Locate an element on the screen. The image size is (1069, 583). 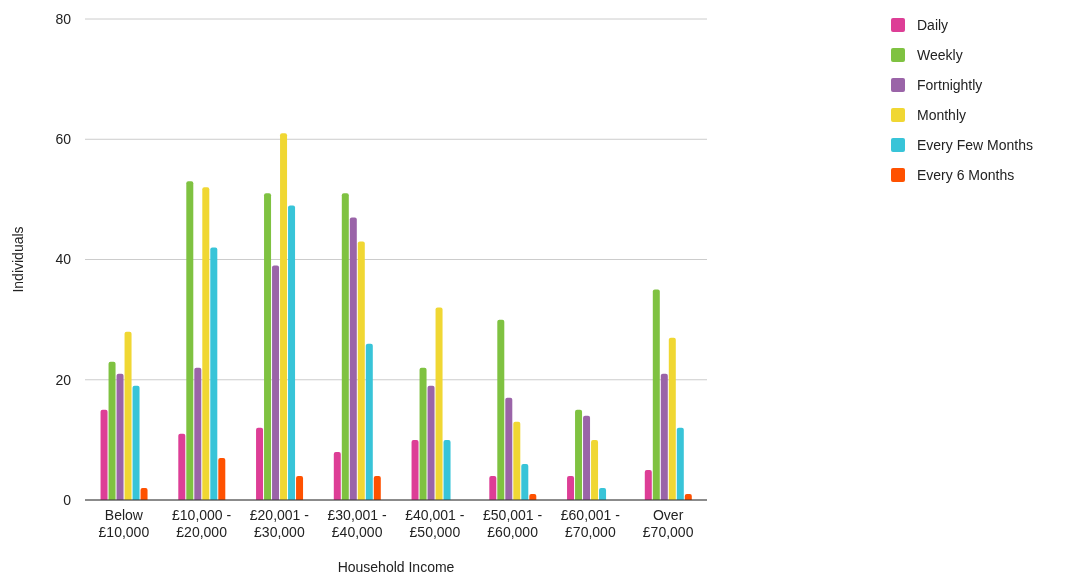
y-tick-label: 80 is located at coordinates (63, 18).